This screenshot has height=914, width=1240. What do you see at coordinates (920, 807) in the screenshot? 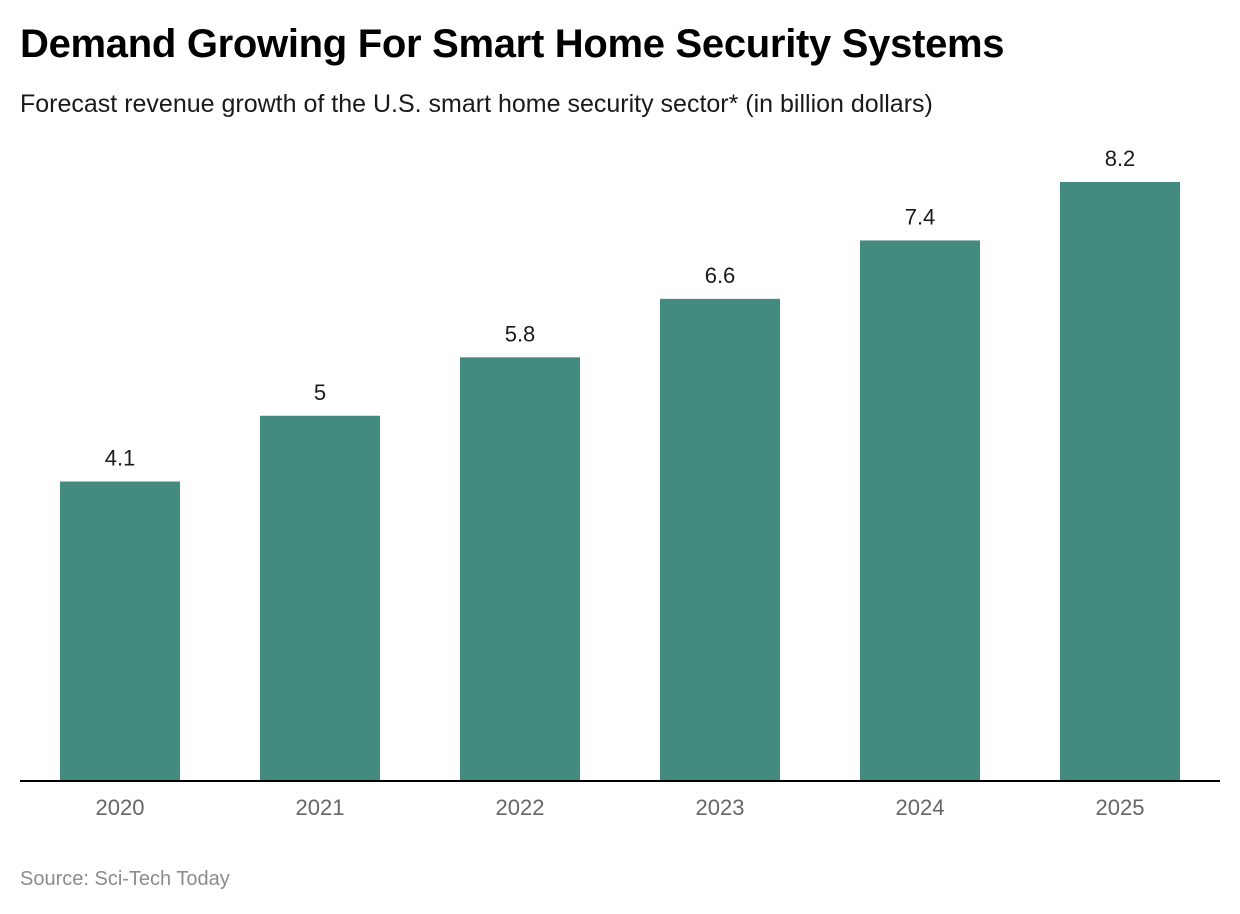
I see `x-tick-label-2024: 2024` at bounding box center [920, 807].